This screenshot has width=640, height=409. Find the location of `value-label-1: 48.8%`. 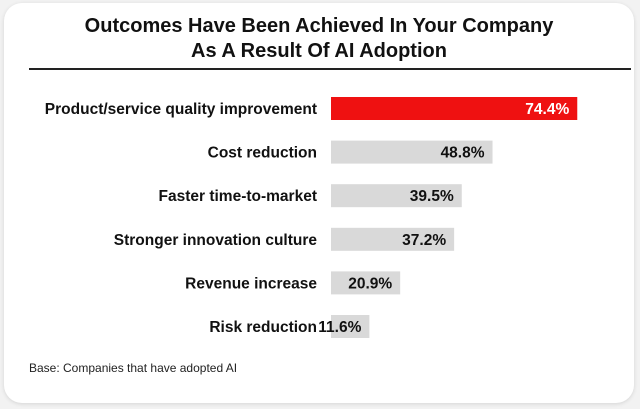

value-label-1: 48.8% is located at coordinates (463, 153).